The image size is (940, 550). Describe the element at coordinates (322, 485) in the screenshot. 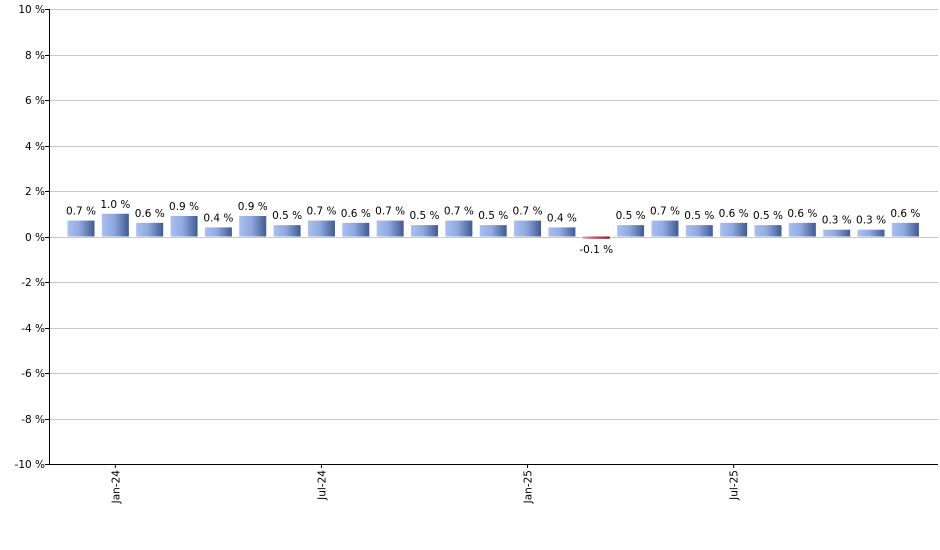

I see `x-tick-label: Jul-24` at that location.